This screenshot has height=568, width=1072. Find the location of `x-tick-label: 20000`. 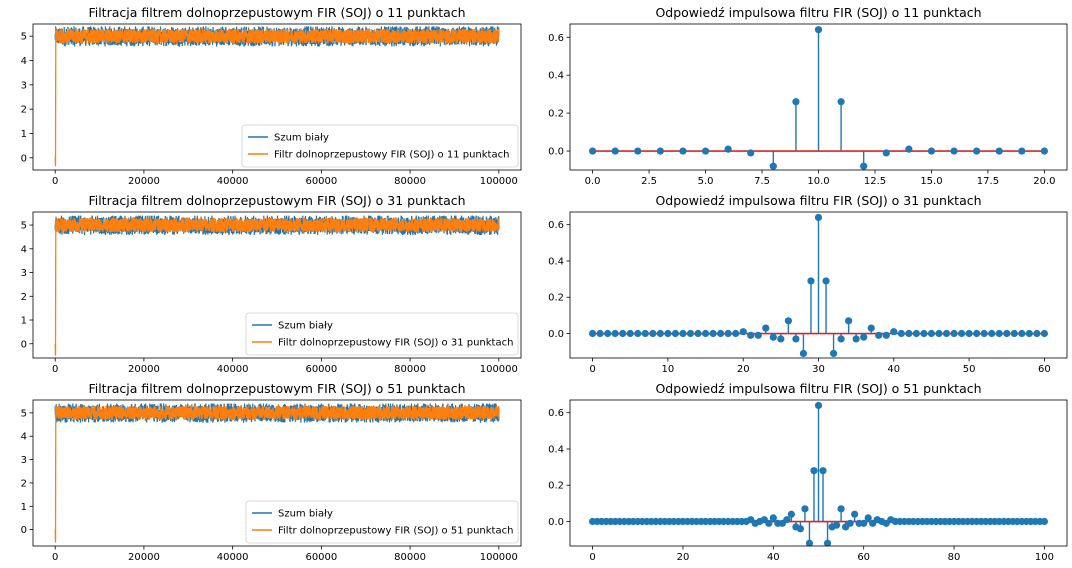

x-tick-label: 20000 is located at coordinates (144, 369).